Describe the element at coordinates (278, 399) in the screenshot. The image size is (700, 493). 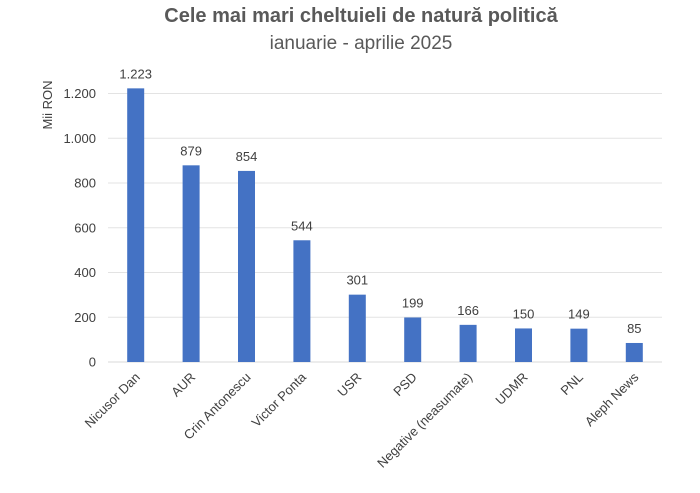
I see `x-tick-label: Victor Ponta` at that location.